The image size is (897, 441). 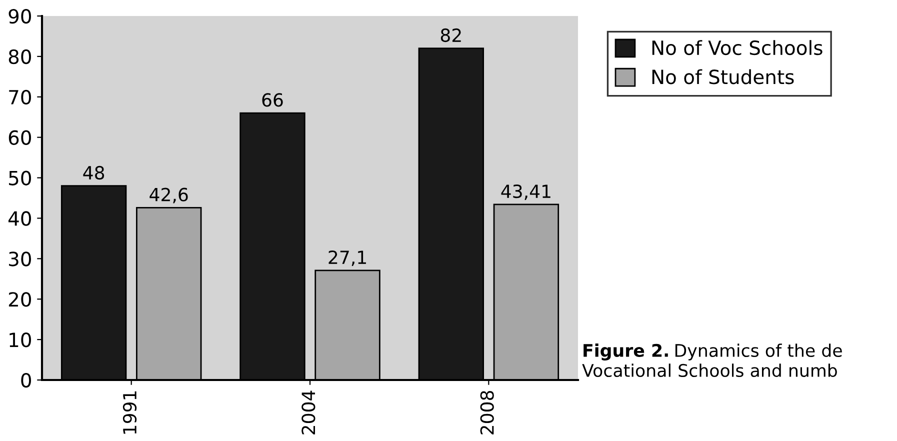 What do you see at coordinates (737, 48) in the screenshot?
I see `legend-label: No of Voc Schools` at bounding box center [737, 48].